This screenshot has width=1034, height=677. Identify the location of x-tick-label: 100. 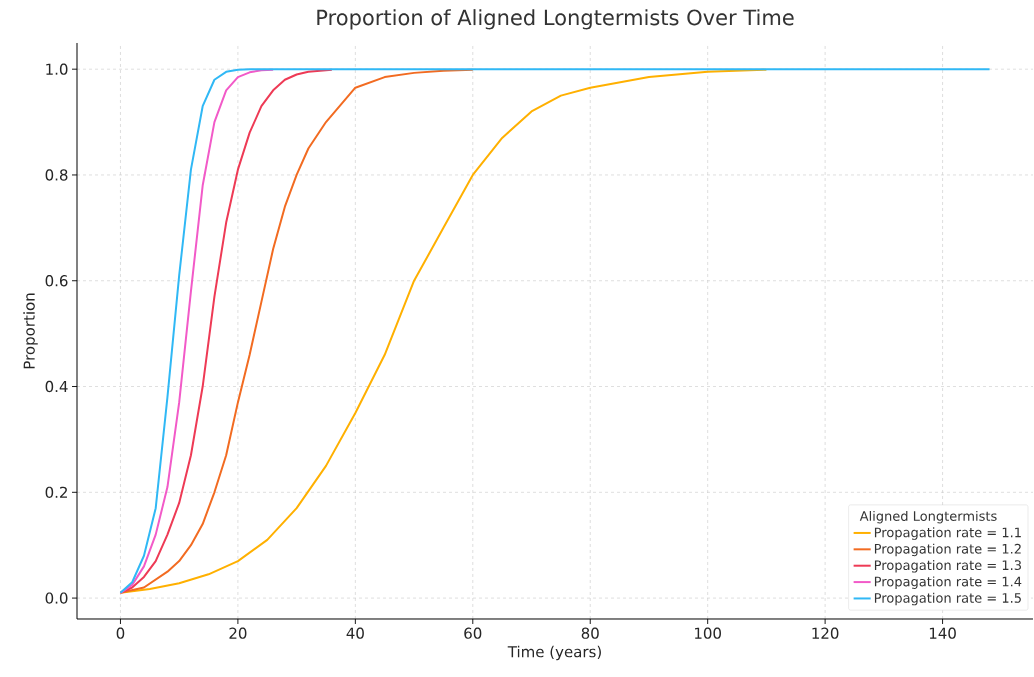
(708, 633).